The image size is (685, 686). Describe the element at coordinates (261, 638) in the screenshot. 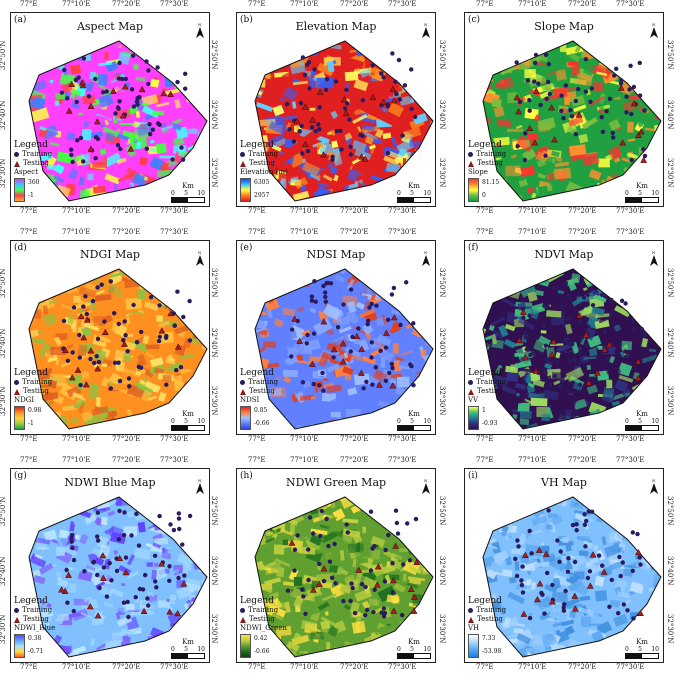

I see `ramp-max: 0.42` at that location.